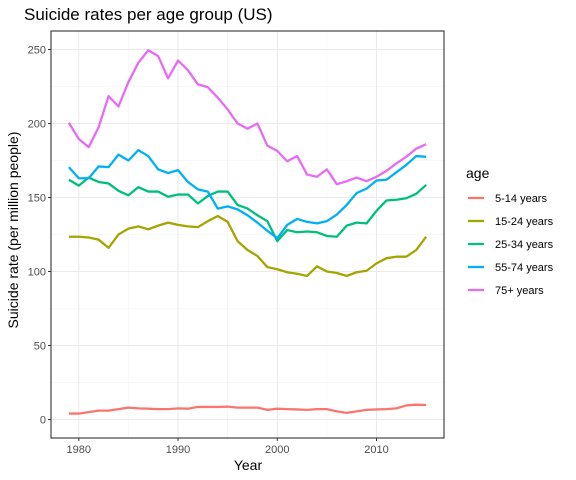 Image resolution: width=576 pixels, height=480 pixels. I want to click on y-axis-title: Suicide rate (per million people), so click(13, 230).